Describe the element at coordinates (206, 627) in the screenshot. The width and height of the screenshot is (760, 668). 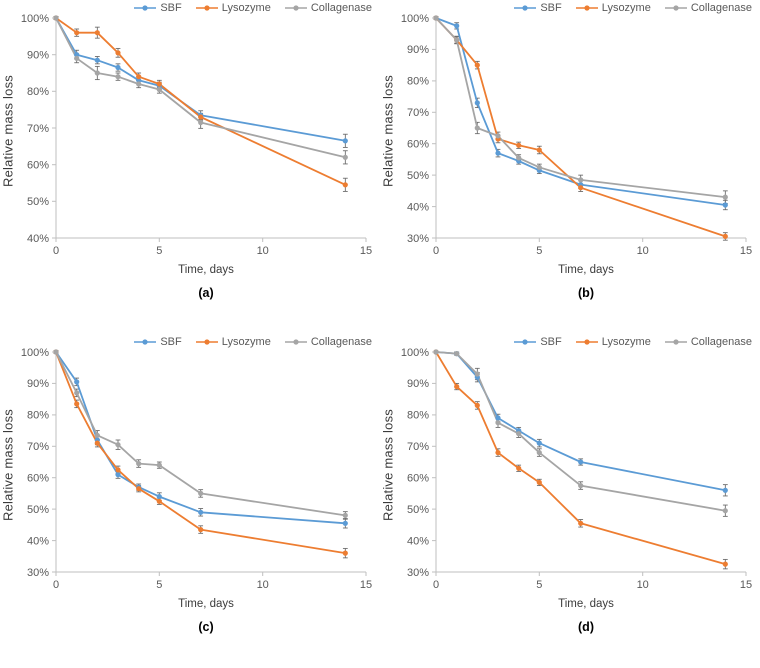
I see `panel-label-c: (c)` at that location.